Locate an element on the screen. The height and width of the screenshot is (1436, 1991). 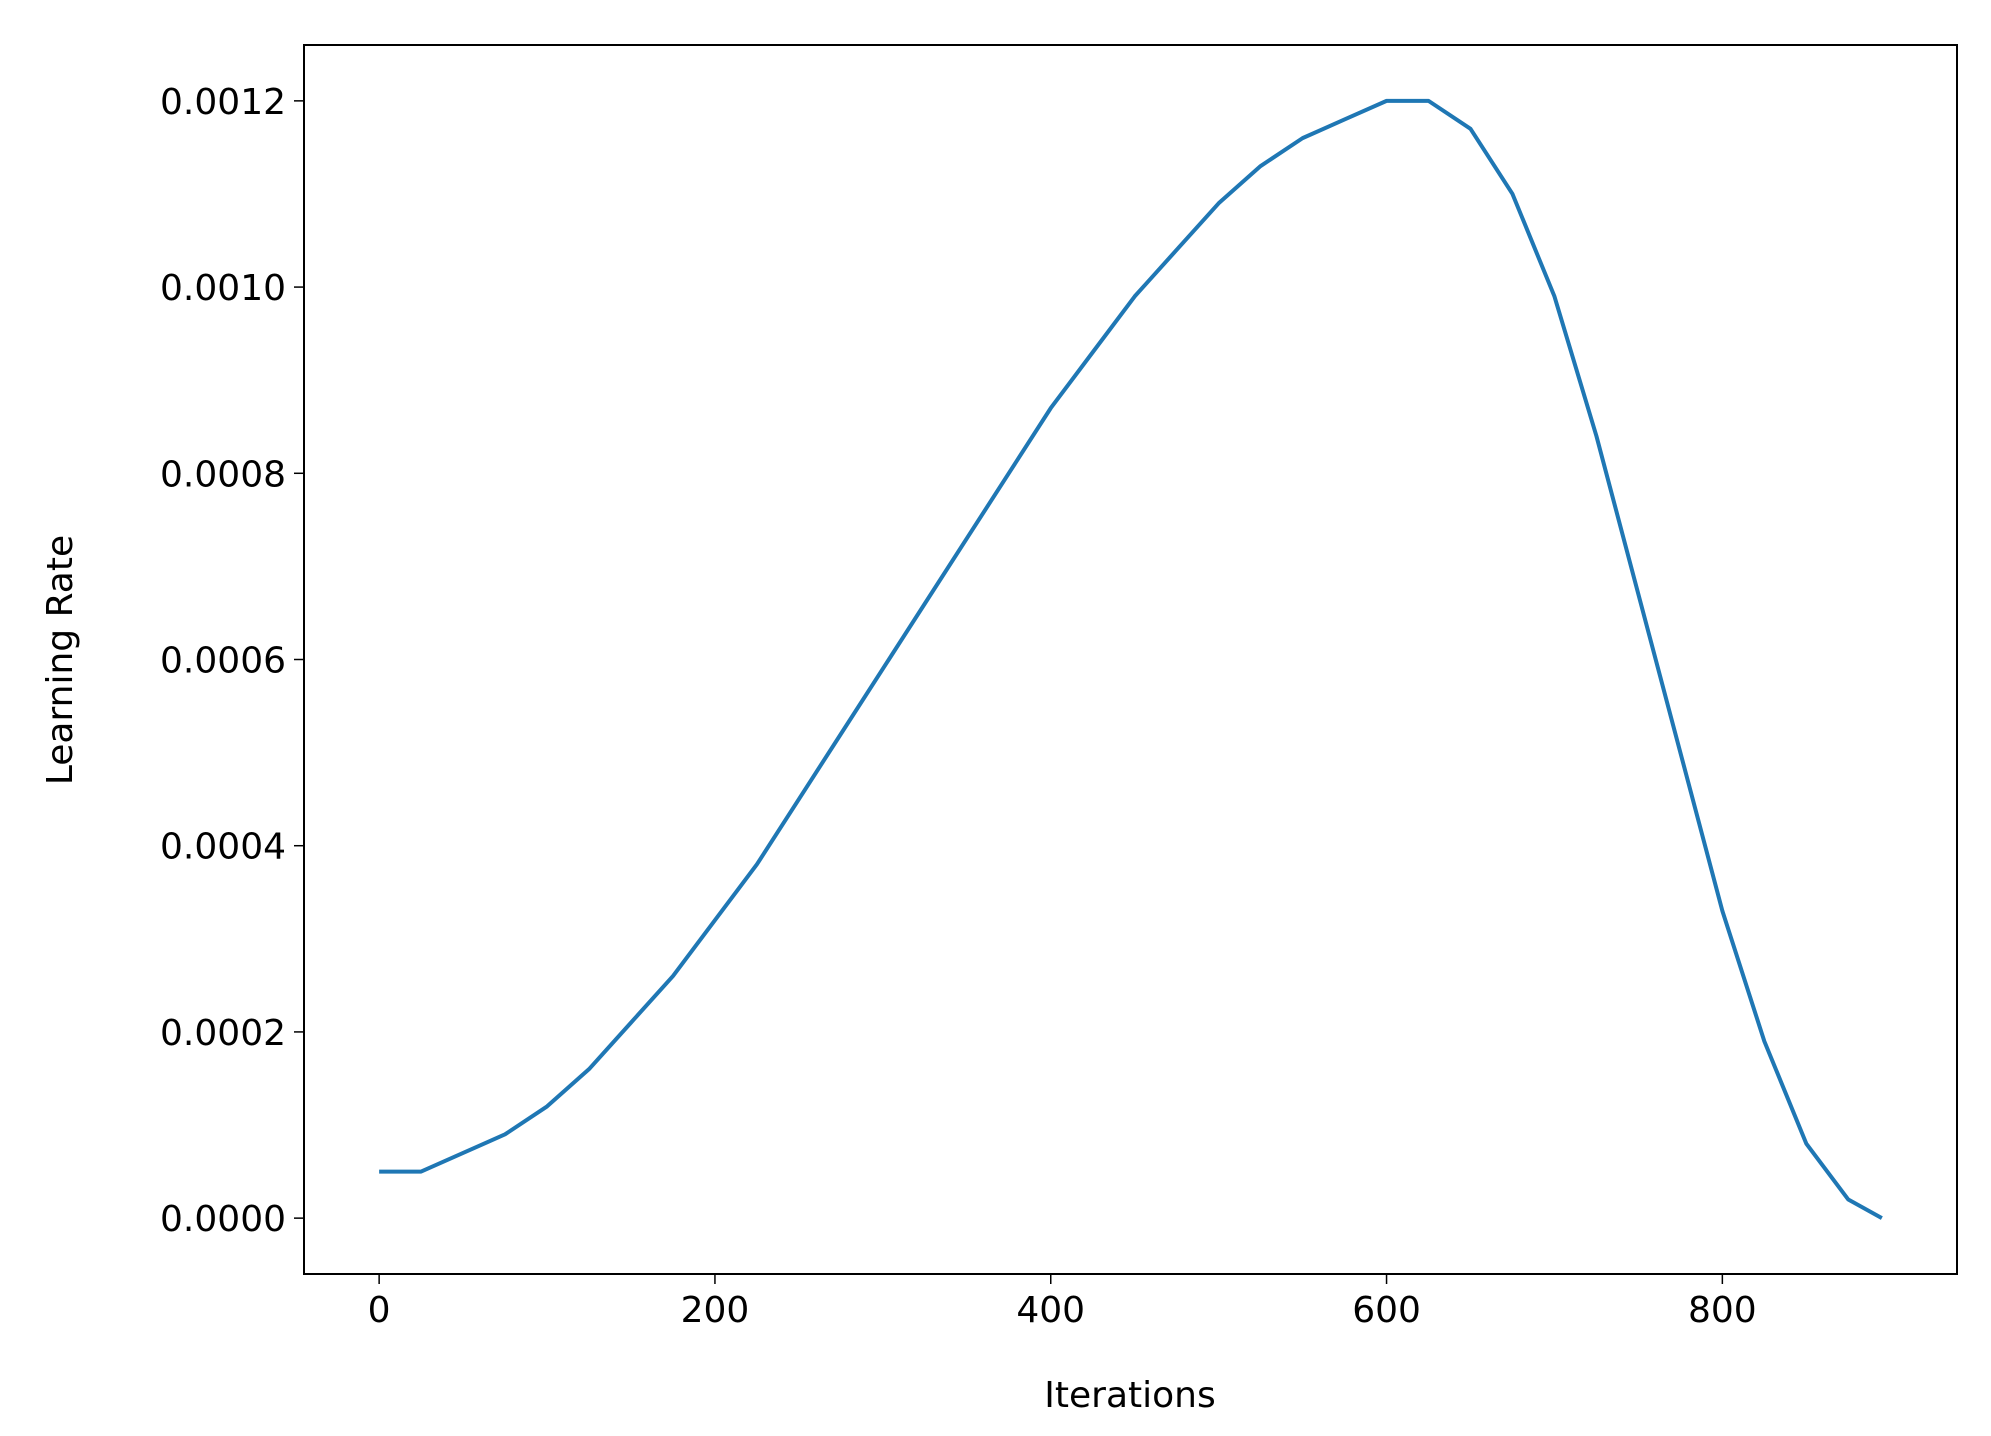
x-tick-label: 600 is located at coordinates (1386, 1310).